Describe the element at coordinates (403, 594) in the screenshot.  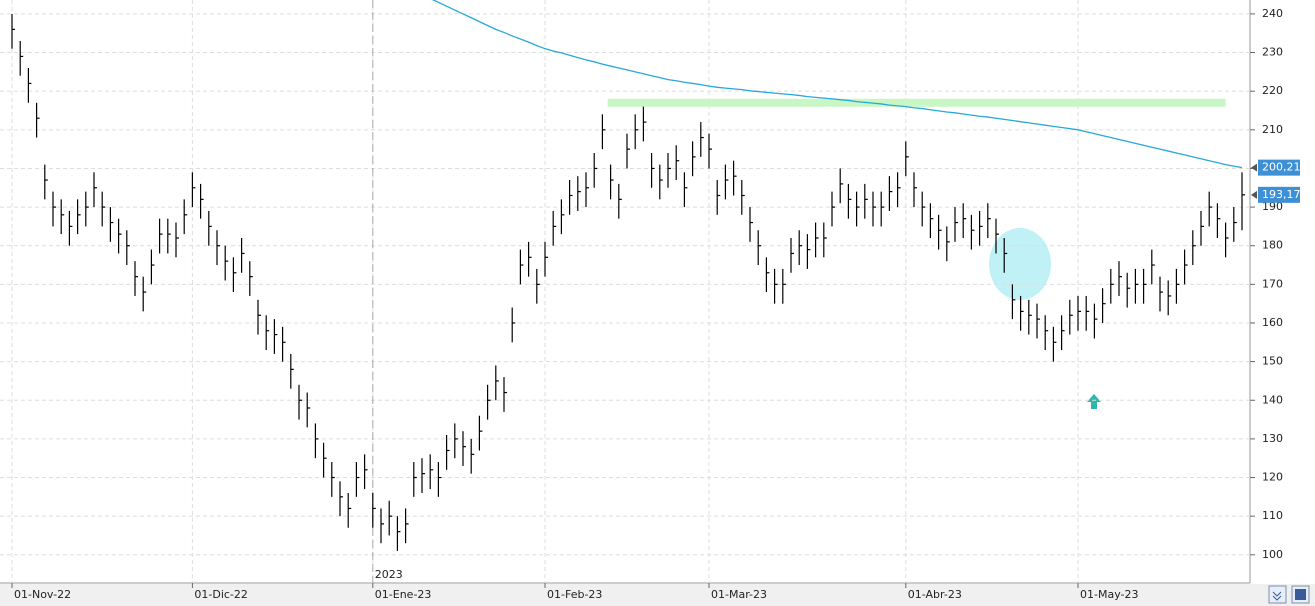
I see `x-tick-label: 01-Ene-23` at that location.